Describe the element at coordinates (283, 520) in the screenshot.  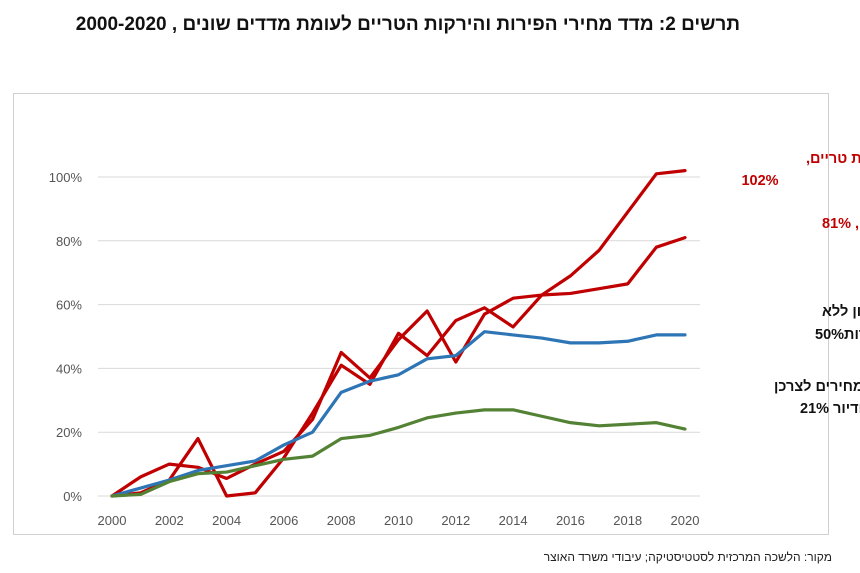
I see `x-tick-label: 2006` at that location.